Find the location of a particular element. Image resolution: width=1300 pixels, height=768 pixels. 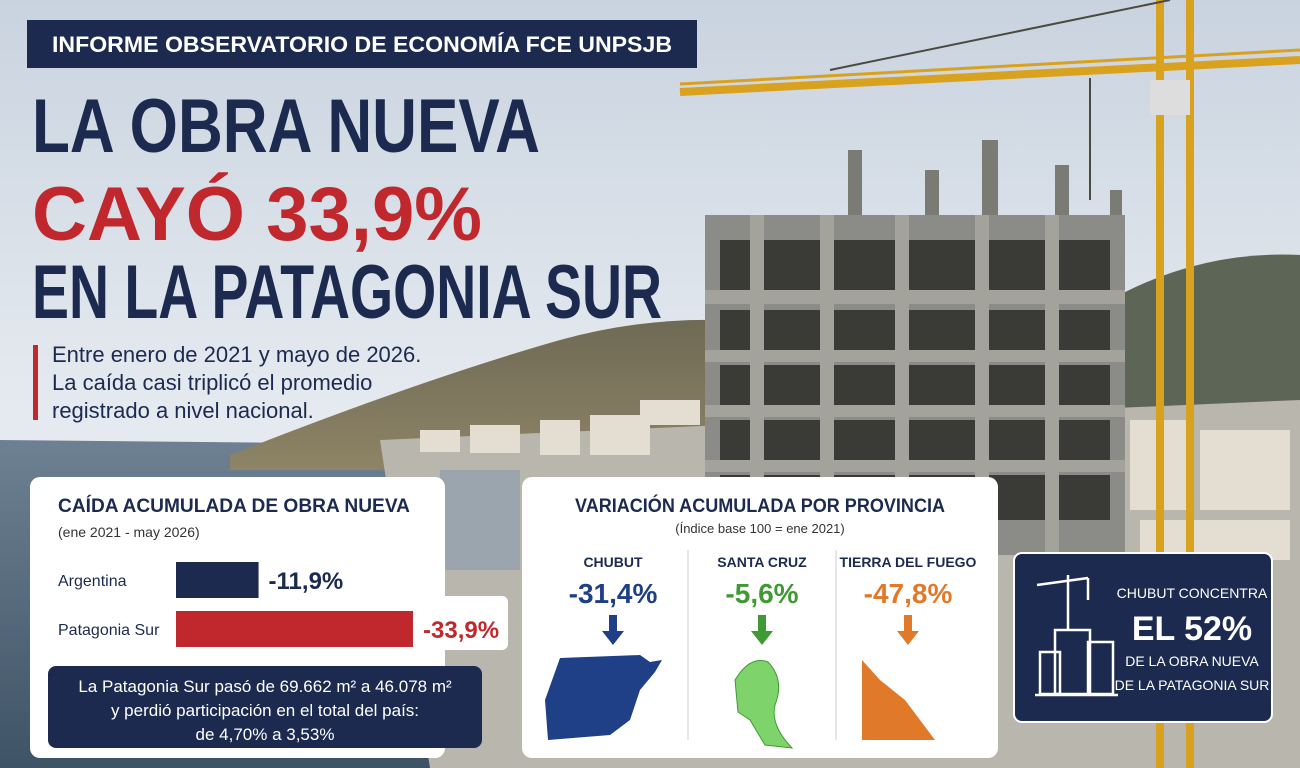

note-box is located at coordinates (265, 707).